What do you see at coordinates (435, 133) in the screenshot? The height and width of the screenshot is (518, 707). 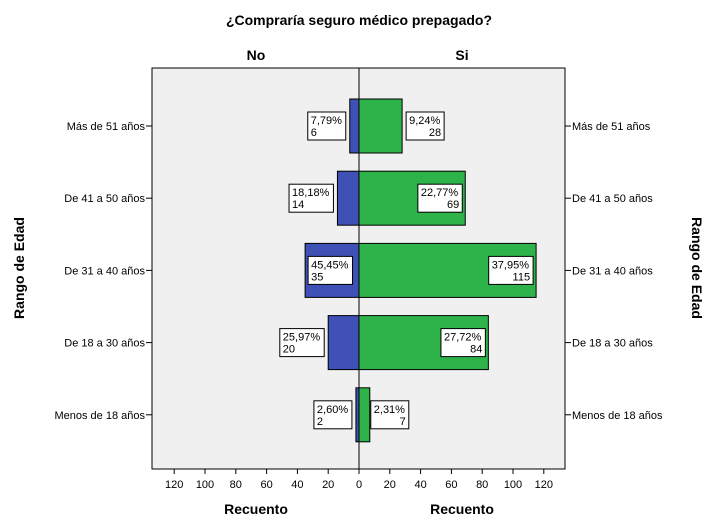 I see `data-label-count: 28` at bounding box center [435, 133].